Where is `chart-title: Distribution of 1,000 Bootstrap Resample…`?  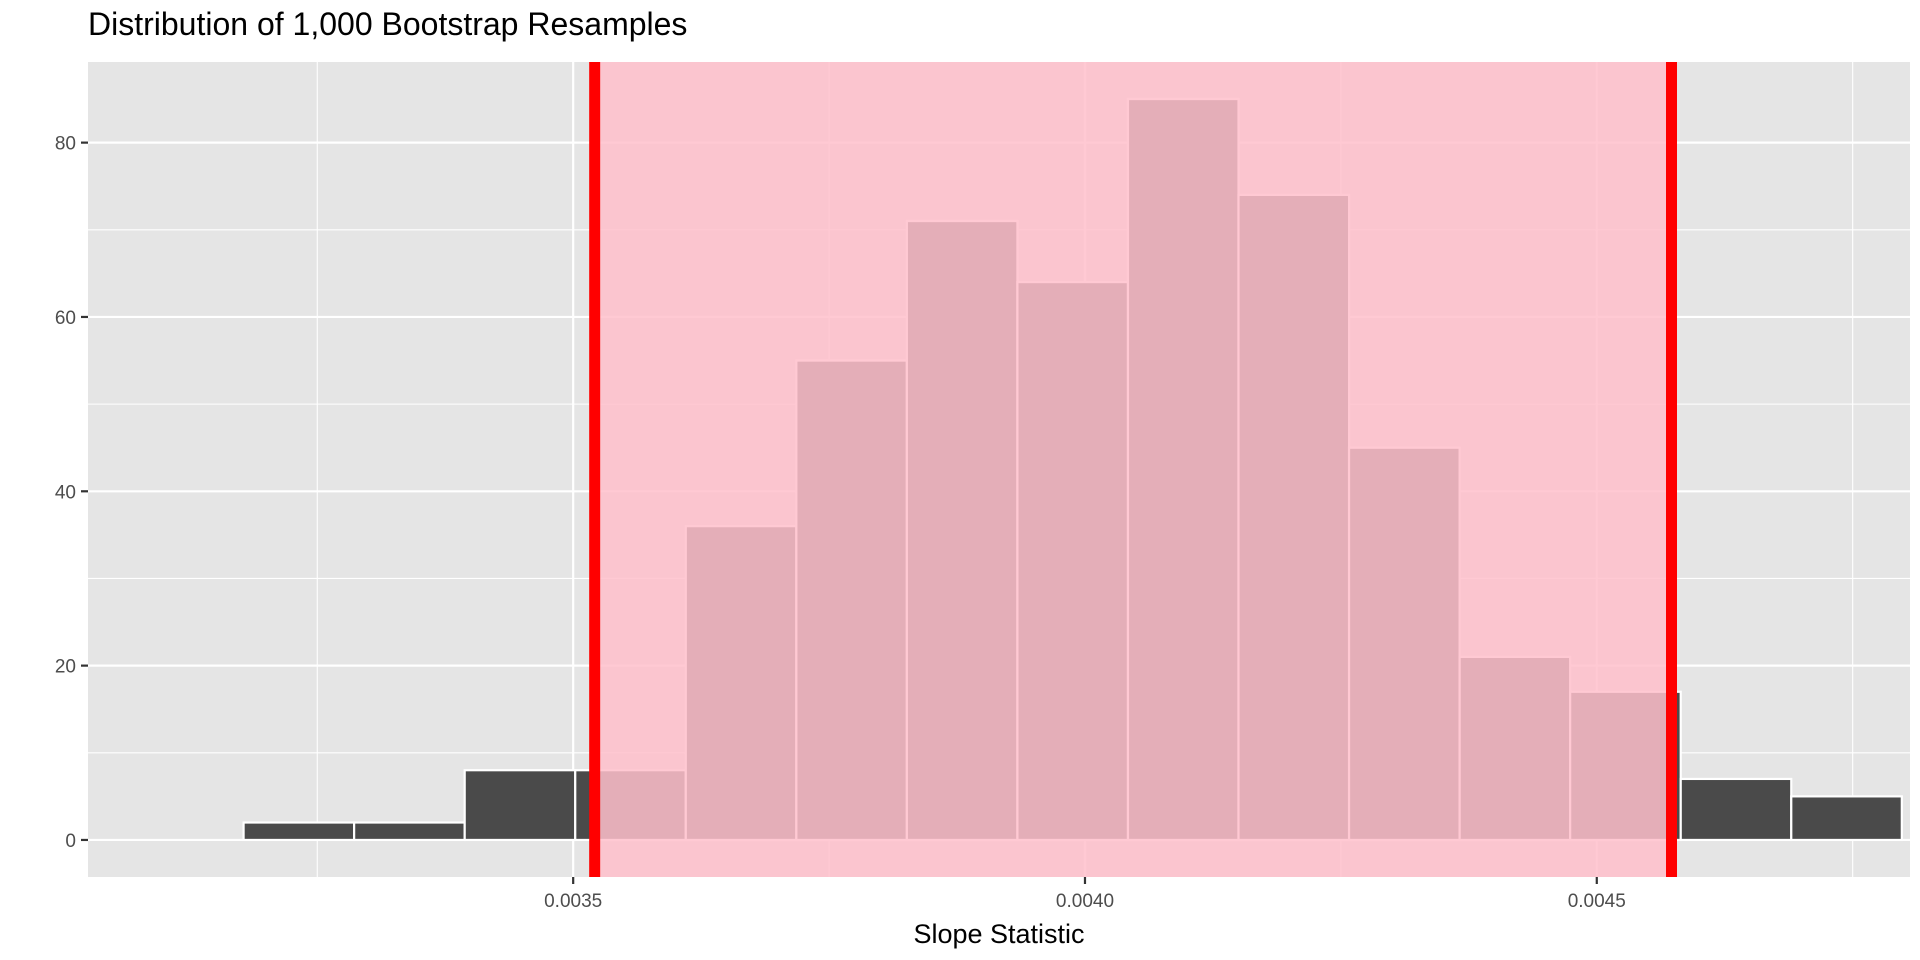 chart-title: Distribution of 1,000 Bootstrap Resample… is located at coordinates (388, 24).